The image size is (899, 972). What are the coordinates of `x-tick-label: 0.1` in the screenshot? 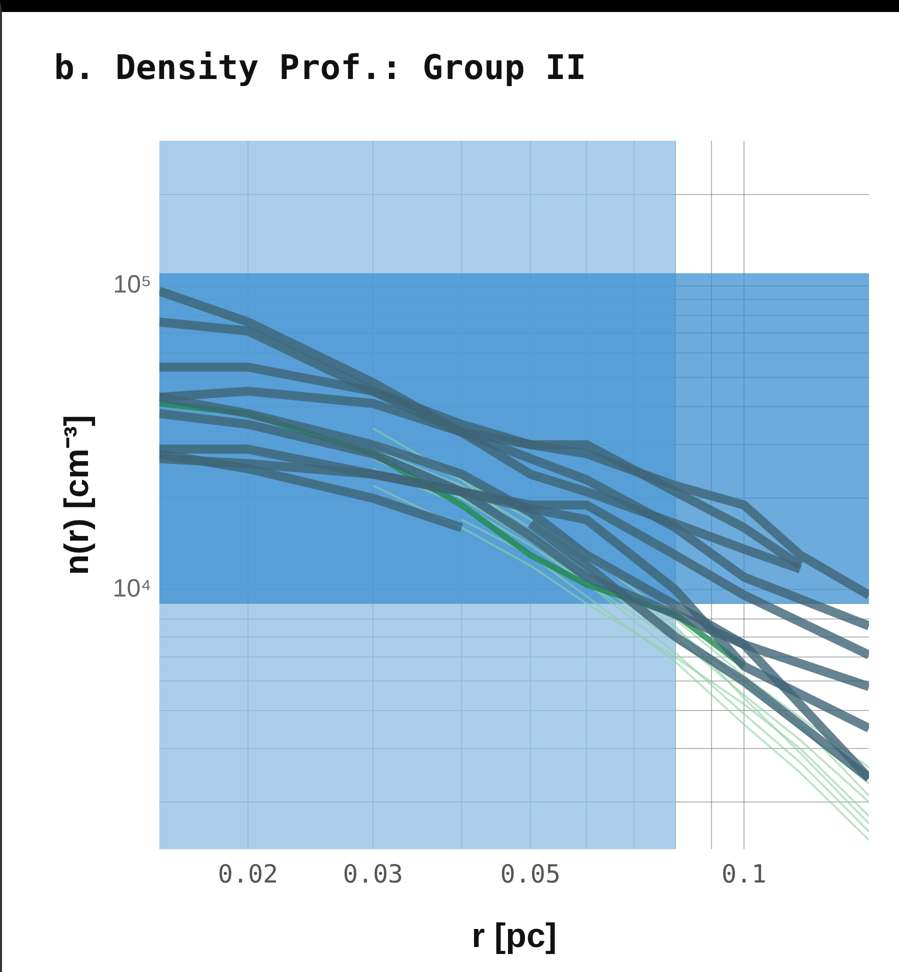 It's located at (744, 874).